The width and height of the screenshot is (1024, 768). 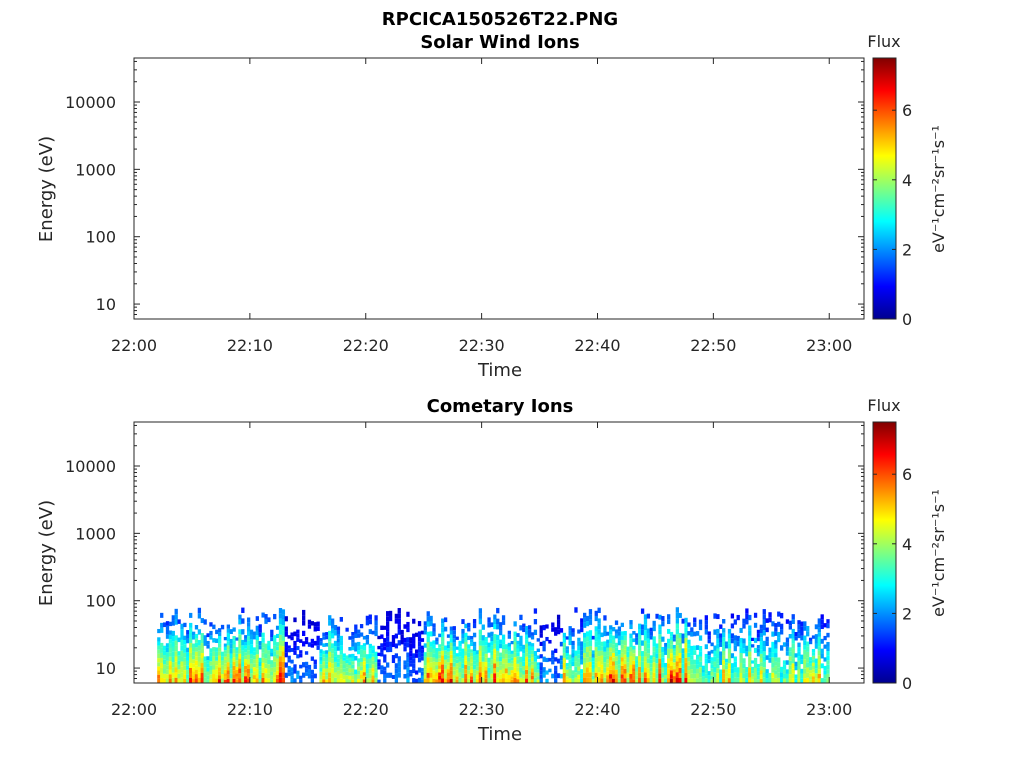 I want to click on y-tick-label: 10, so click(x=106, y=668).